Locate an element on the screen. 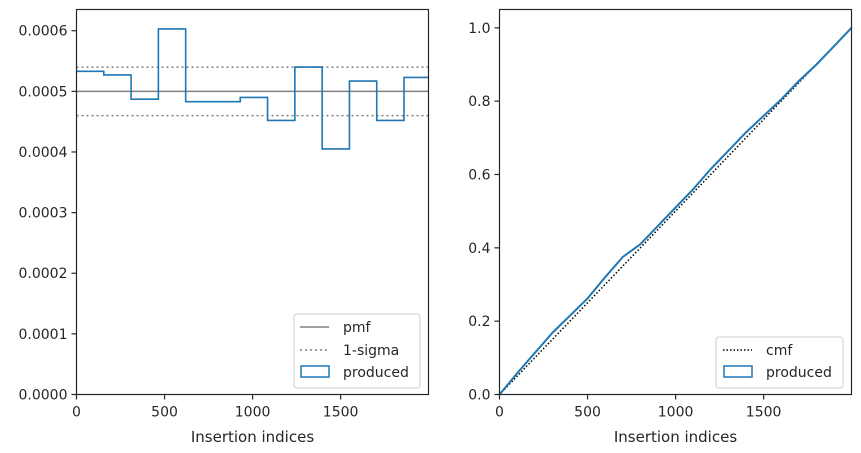 The width and height of the screenshot is (861, 453). legend-produced-label: produced is located at coordinates (376, 373).